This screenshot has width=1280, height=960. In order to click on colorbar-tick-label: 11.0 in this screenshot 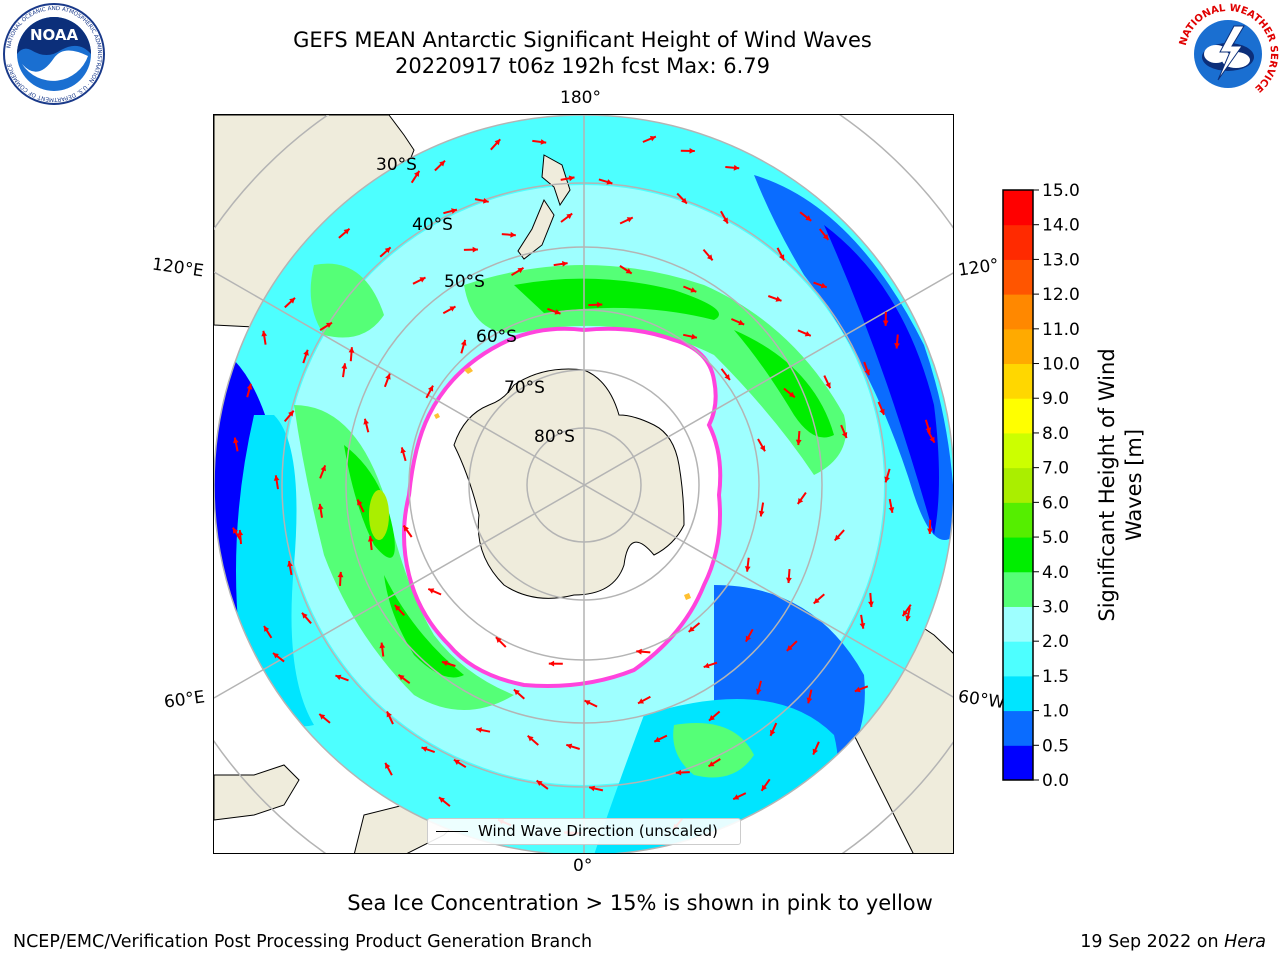, I will do `click(1061, 330)`.